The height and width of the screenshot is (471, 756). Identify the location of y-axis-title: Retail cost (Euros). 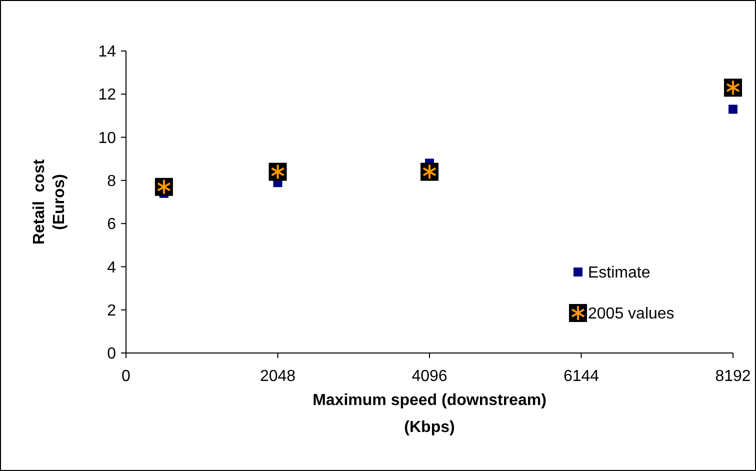
(49, 201).